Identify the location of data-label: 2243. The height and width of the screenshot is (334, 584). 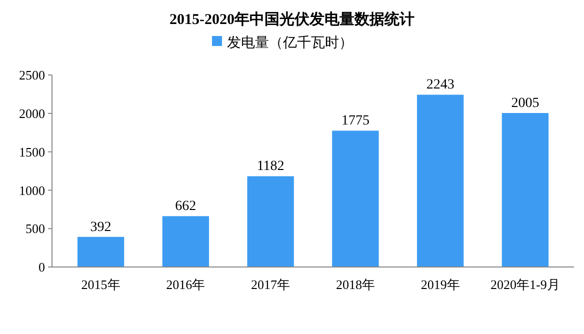
(440, 85).